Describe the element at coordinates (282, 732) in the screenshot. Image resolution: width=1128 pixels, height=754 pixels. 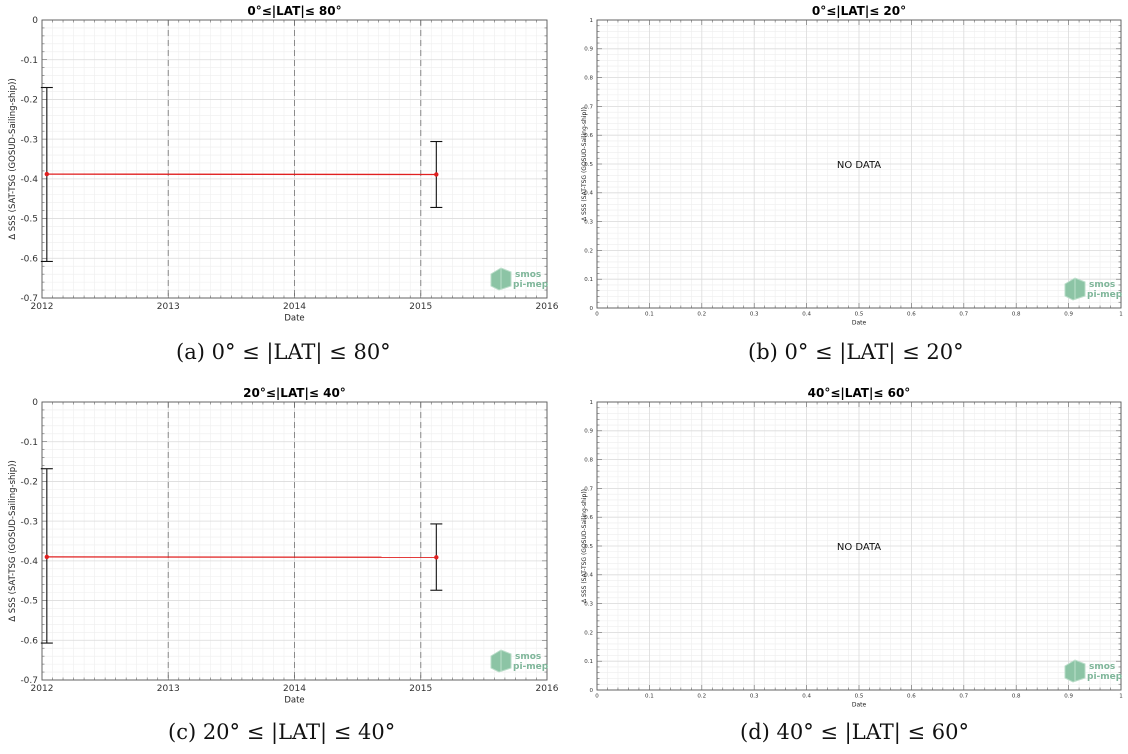
I see `caption-c: (c) 20° ≤ |LAT| ≤ 40°` at that location.